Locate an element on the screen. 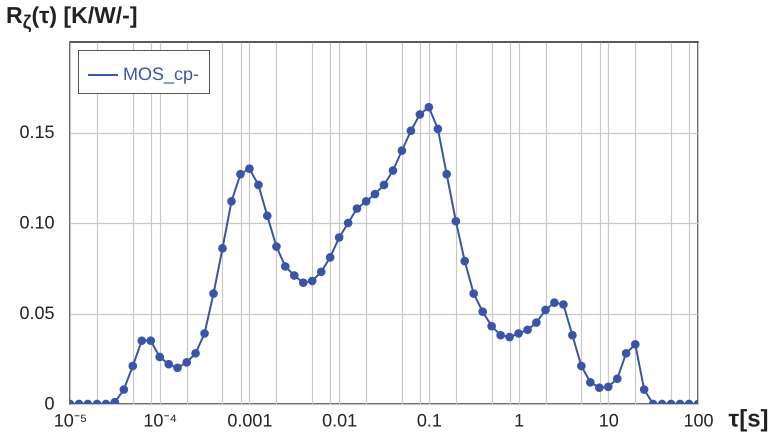 The image size is (774, 442). x-tick-label: 0.1 is located at coordinates (429, 420).